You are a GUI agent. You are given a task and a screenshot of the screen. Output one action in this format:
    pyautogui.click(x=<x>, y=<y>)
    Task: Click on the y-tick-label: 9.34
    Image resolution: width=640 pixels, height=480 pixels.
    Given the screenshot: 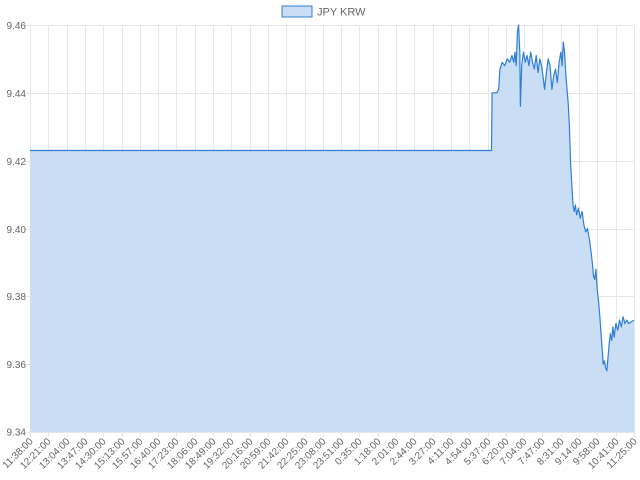 What is the action you would take?
    pyautogui.click(x=17, y=433)
    